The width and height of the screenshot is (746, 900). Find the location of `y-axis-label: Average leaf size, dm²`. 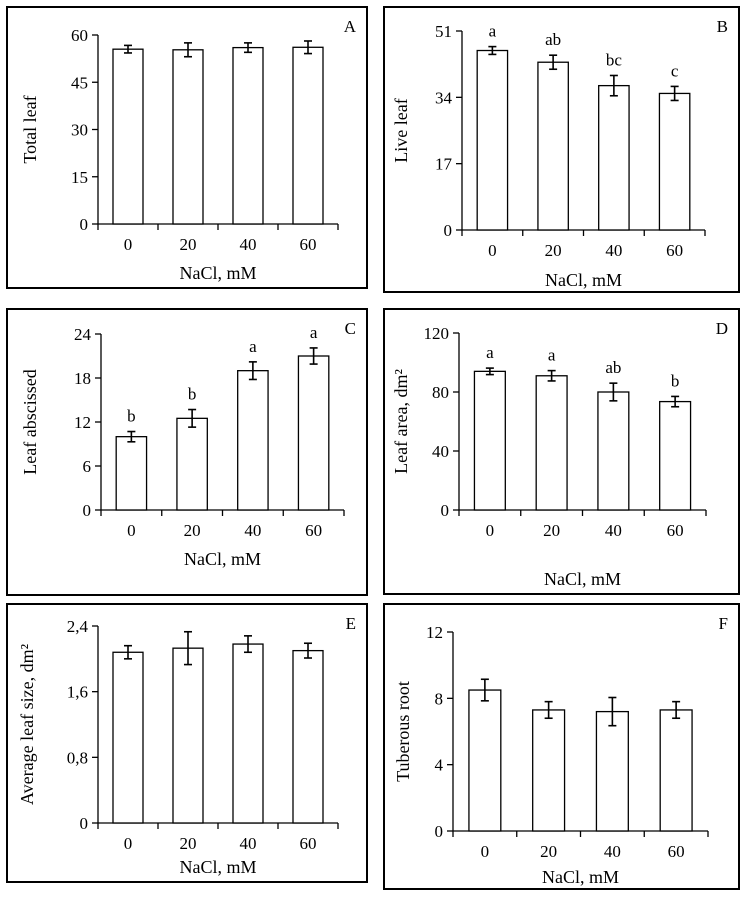

y-axis-label: Average leaf size, dm² is located at coordinates (27, 724).